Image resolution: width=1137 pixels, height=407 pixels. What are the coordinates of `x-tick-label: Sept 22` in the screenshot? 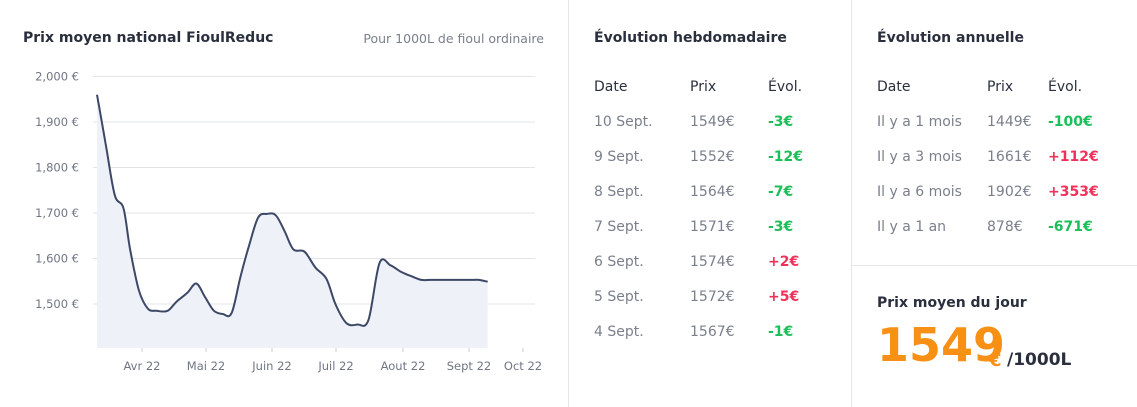 It's located at (469, 366).